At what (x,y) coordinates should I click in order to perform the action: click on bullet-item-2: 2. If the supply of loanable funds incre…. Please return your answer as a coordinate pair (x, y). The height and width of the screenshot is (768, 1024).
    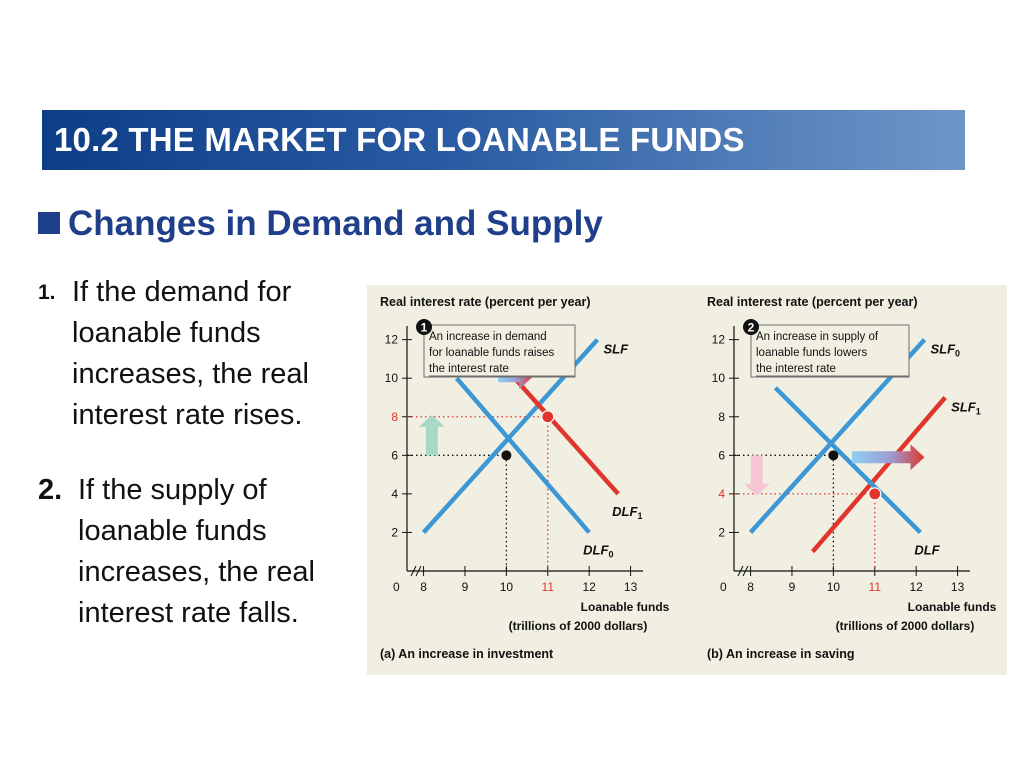
    Looking at the image, I should click on (199, 552).